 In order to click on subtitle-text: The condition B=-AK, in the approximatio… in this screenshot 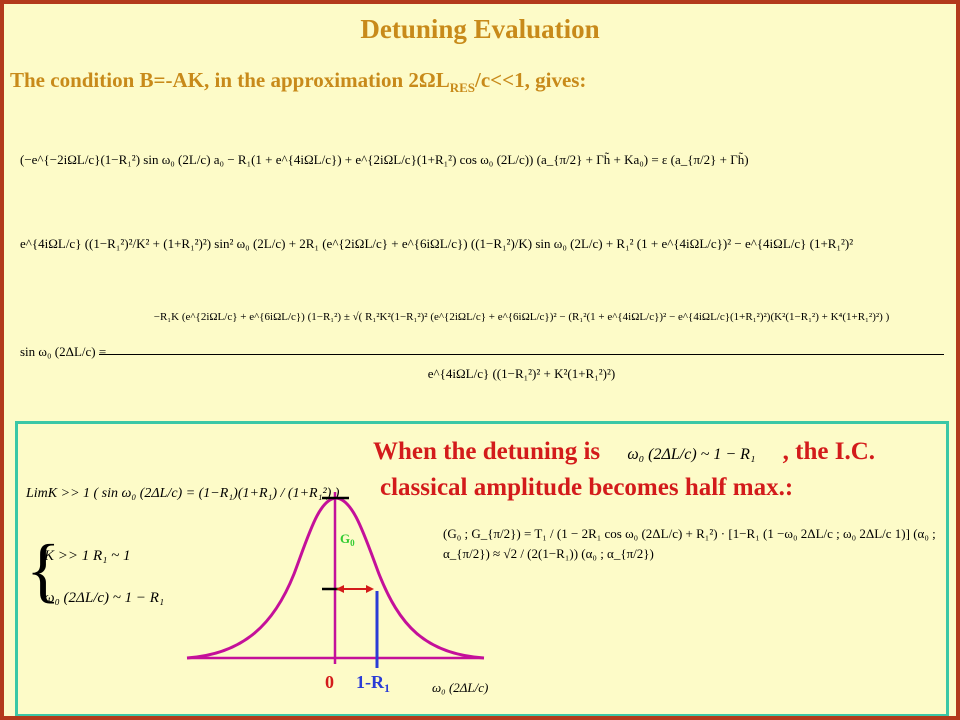, I will do `click(230, 80)`.